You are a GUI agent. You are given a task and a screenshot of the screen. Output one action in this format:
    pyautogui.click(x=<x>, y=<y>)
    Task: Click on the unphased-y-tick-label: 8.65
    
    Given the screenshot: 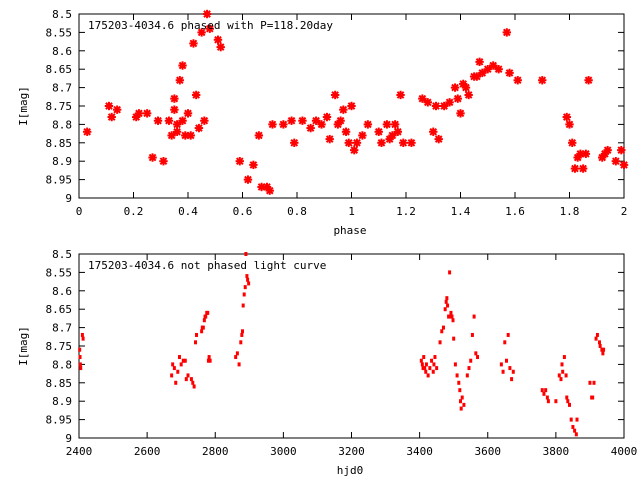 What is the action you would take?
    pyautogui.click(x=59, y=309)
    